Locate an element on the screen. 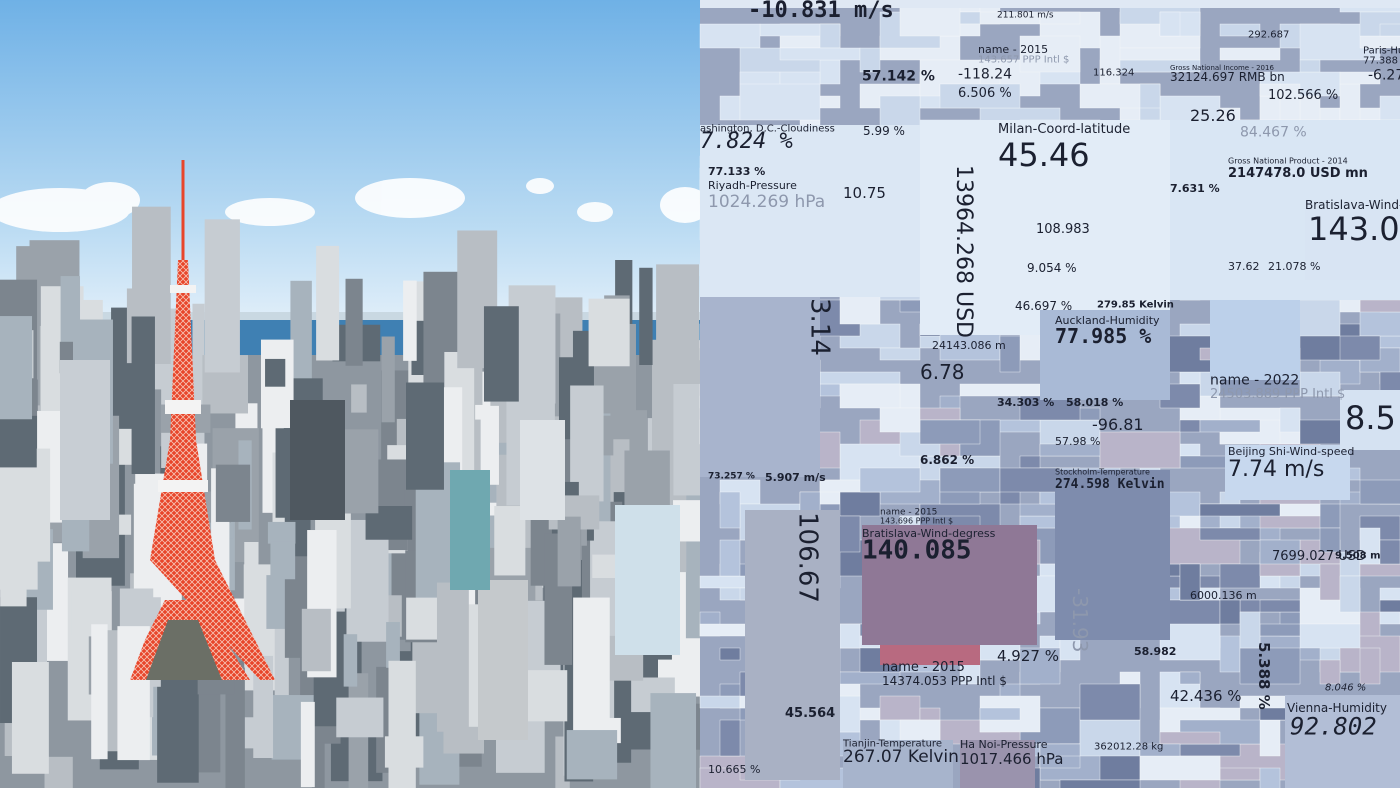 The image size is (1400, 788). data-label: 108.983 is located at coordinates (1063, 229).